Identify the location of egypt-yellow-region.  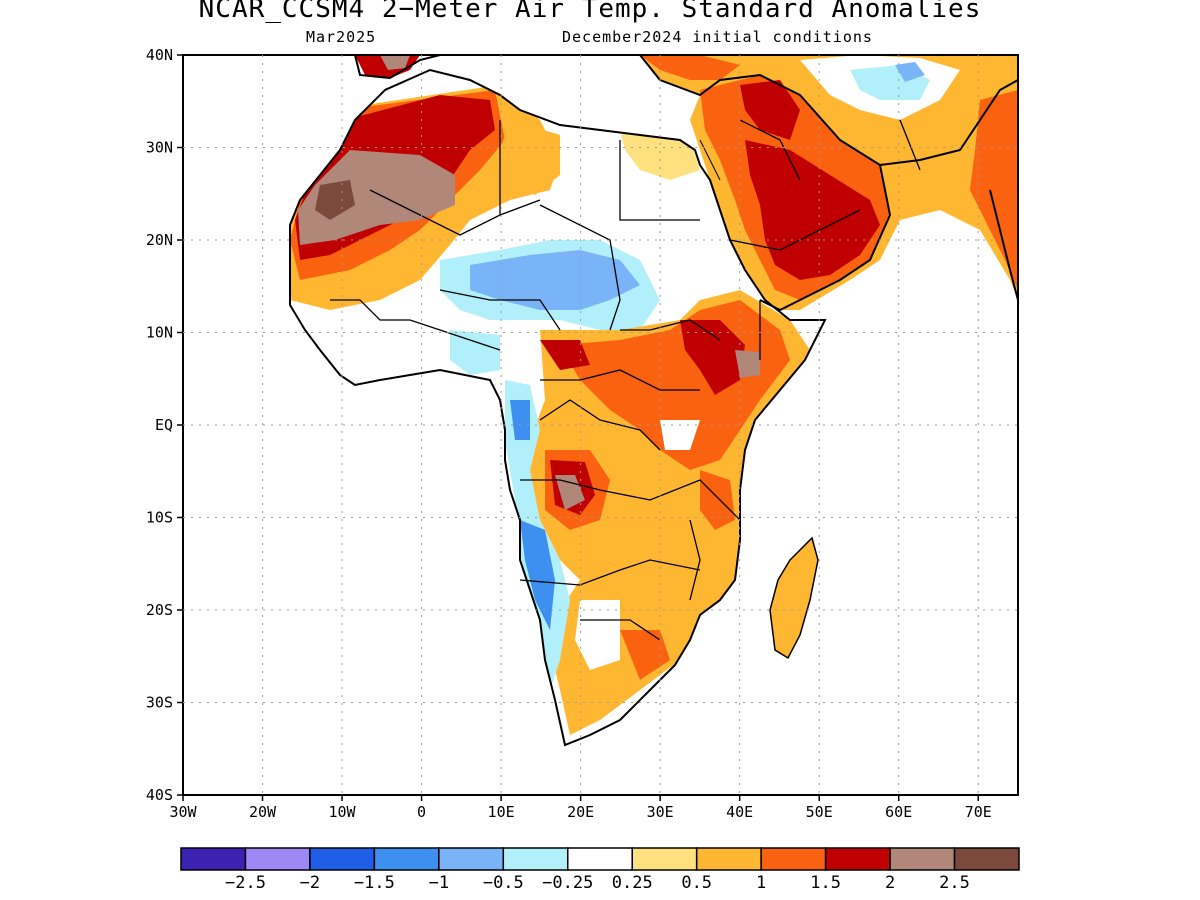
(660, 155).